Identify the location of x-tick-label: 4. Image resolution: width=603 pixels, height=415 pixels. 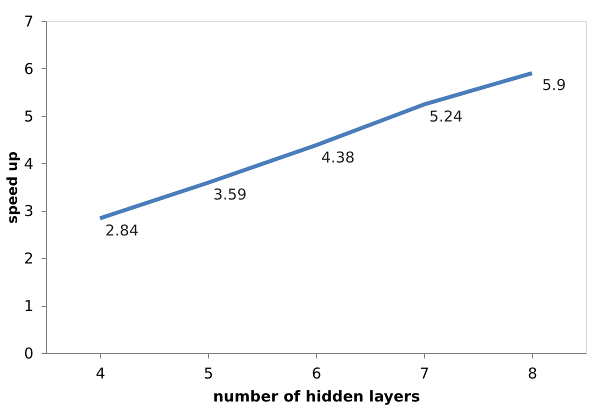
(101, 373).